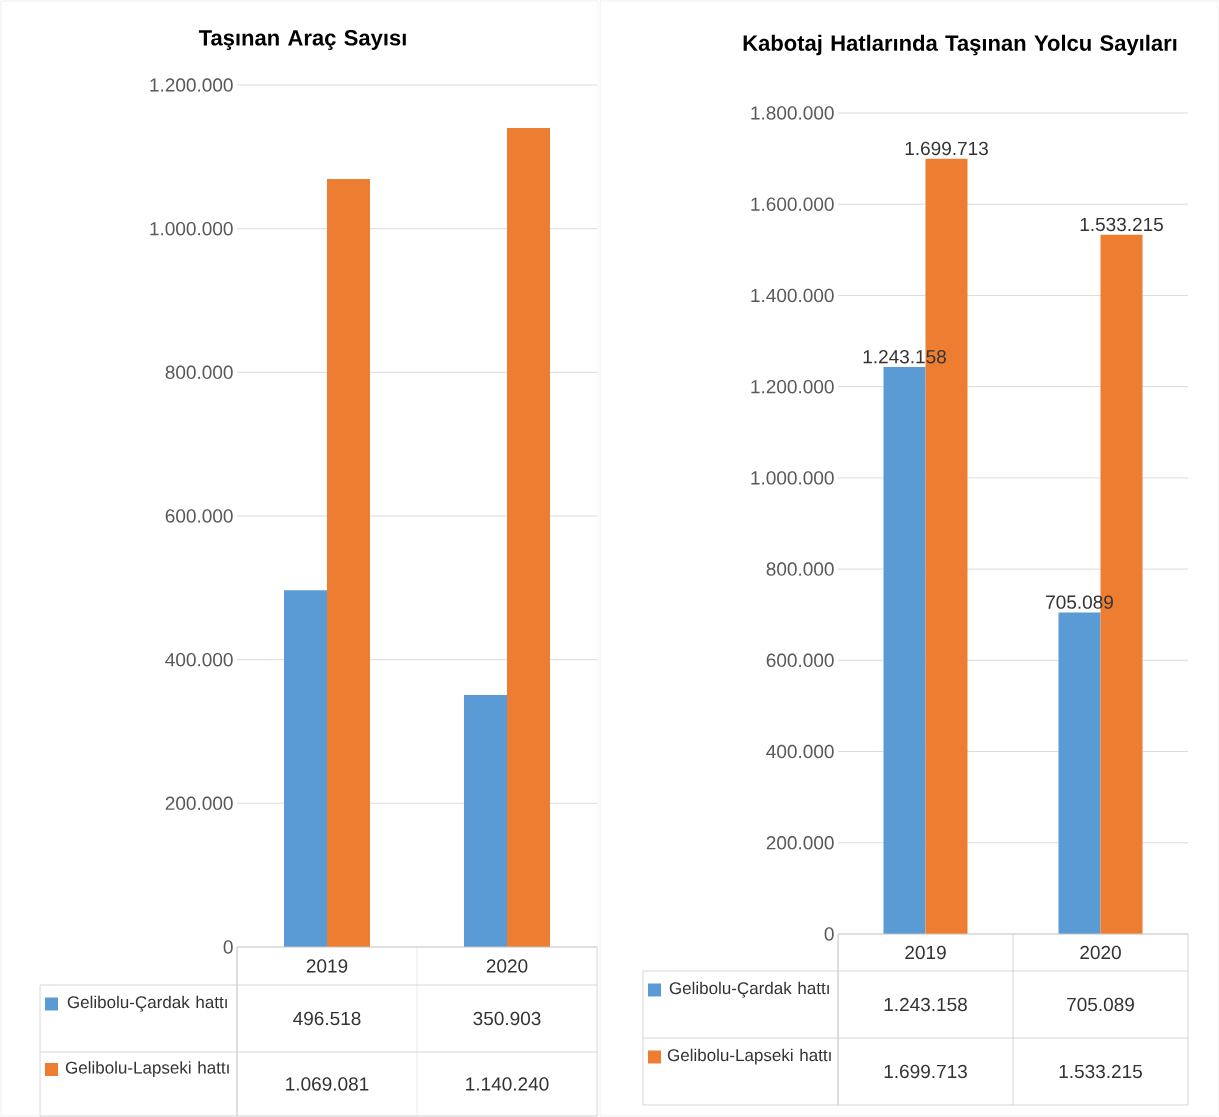 This screenshot has width=1219, height=1117. Describe the element at coordinates (1100, 1071) in the screenshot. I see `data-label: 1.533.215` at that location.